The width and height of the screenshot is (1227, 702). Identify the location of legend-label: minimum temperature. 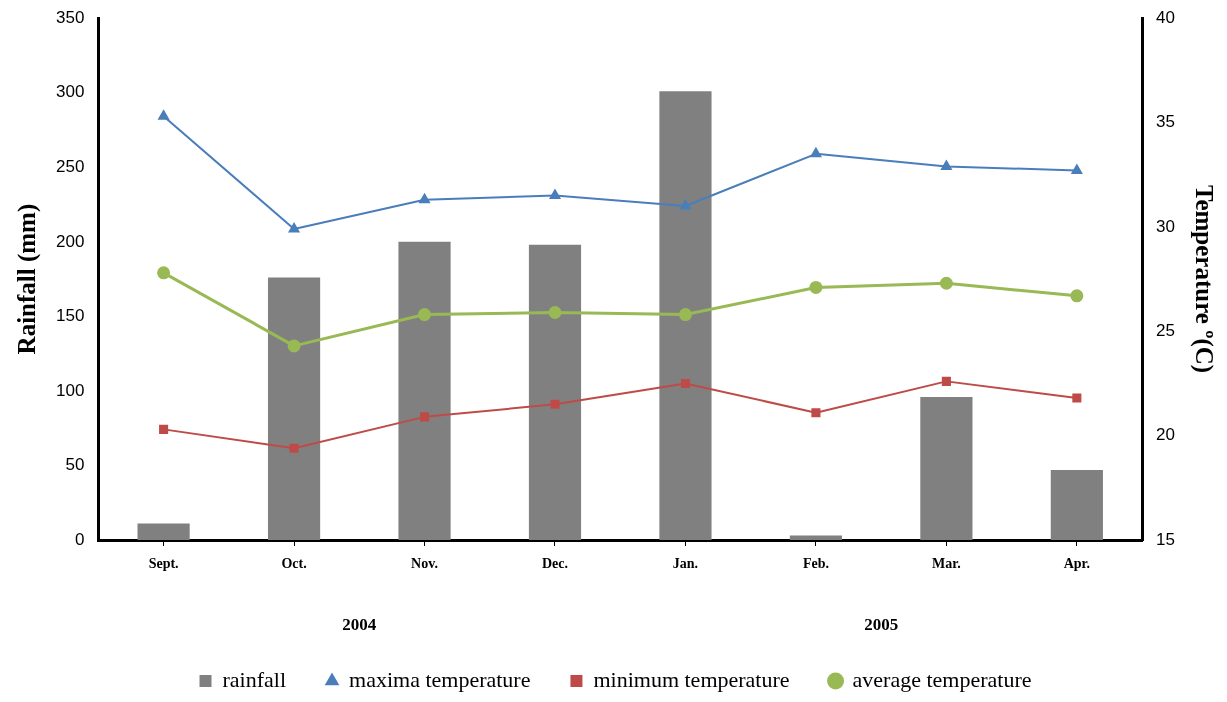
(691, 679).